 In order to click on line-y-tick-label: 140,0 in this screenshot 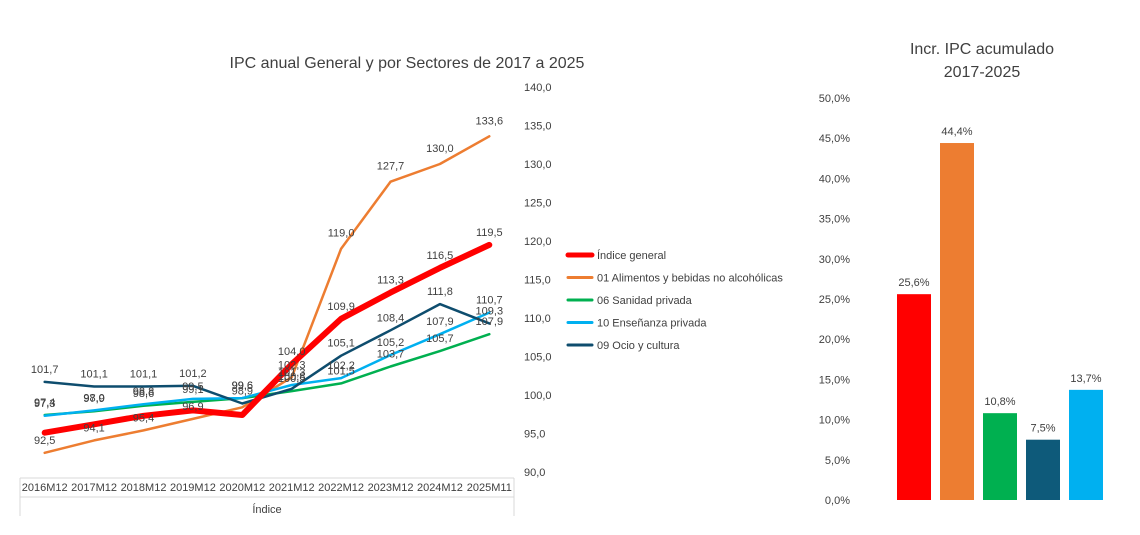, I will do `click(538, 88)`.